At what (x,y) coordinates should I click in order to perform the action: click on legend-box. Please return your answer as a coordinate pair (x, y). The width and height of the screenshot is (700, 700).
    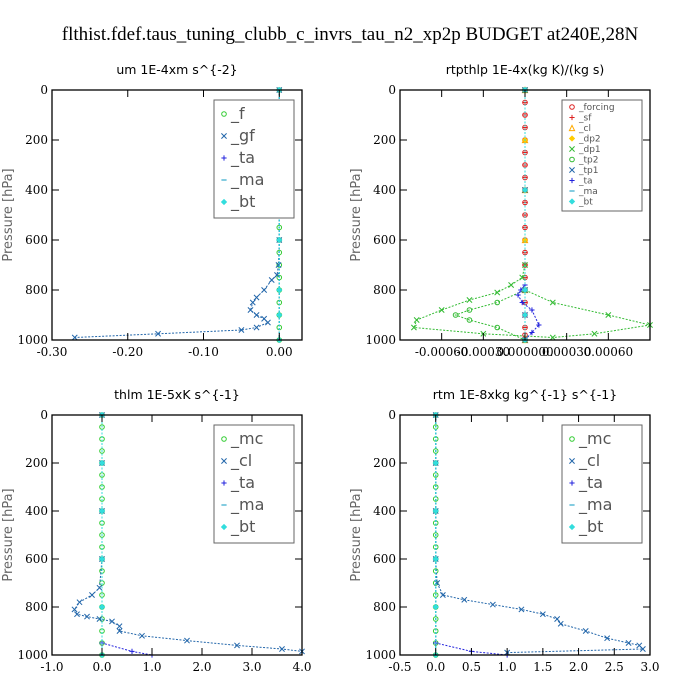
    Looking at the image, I should click on (254, 484).